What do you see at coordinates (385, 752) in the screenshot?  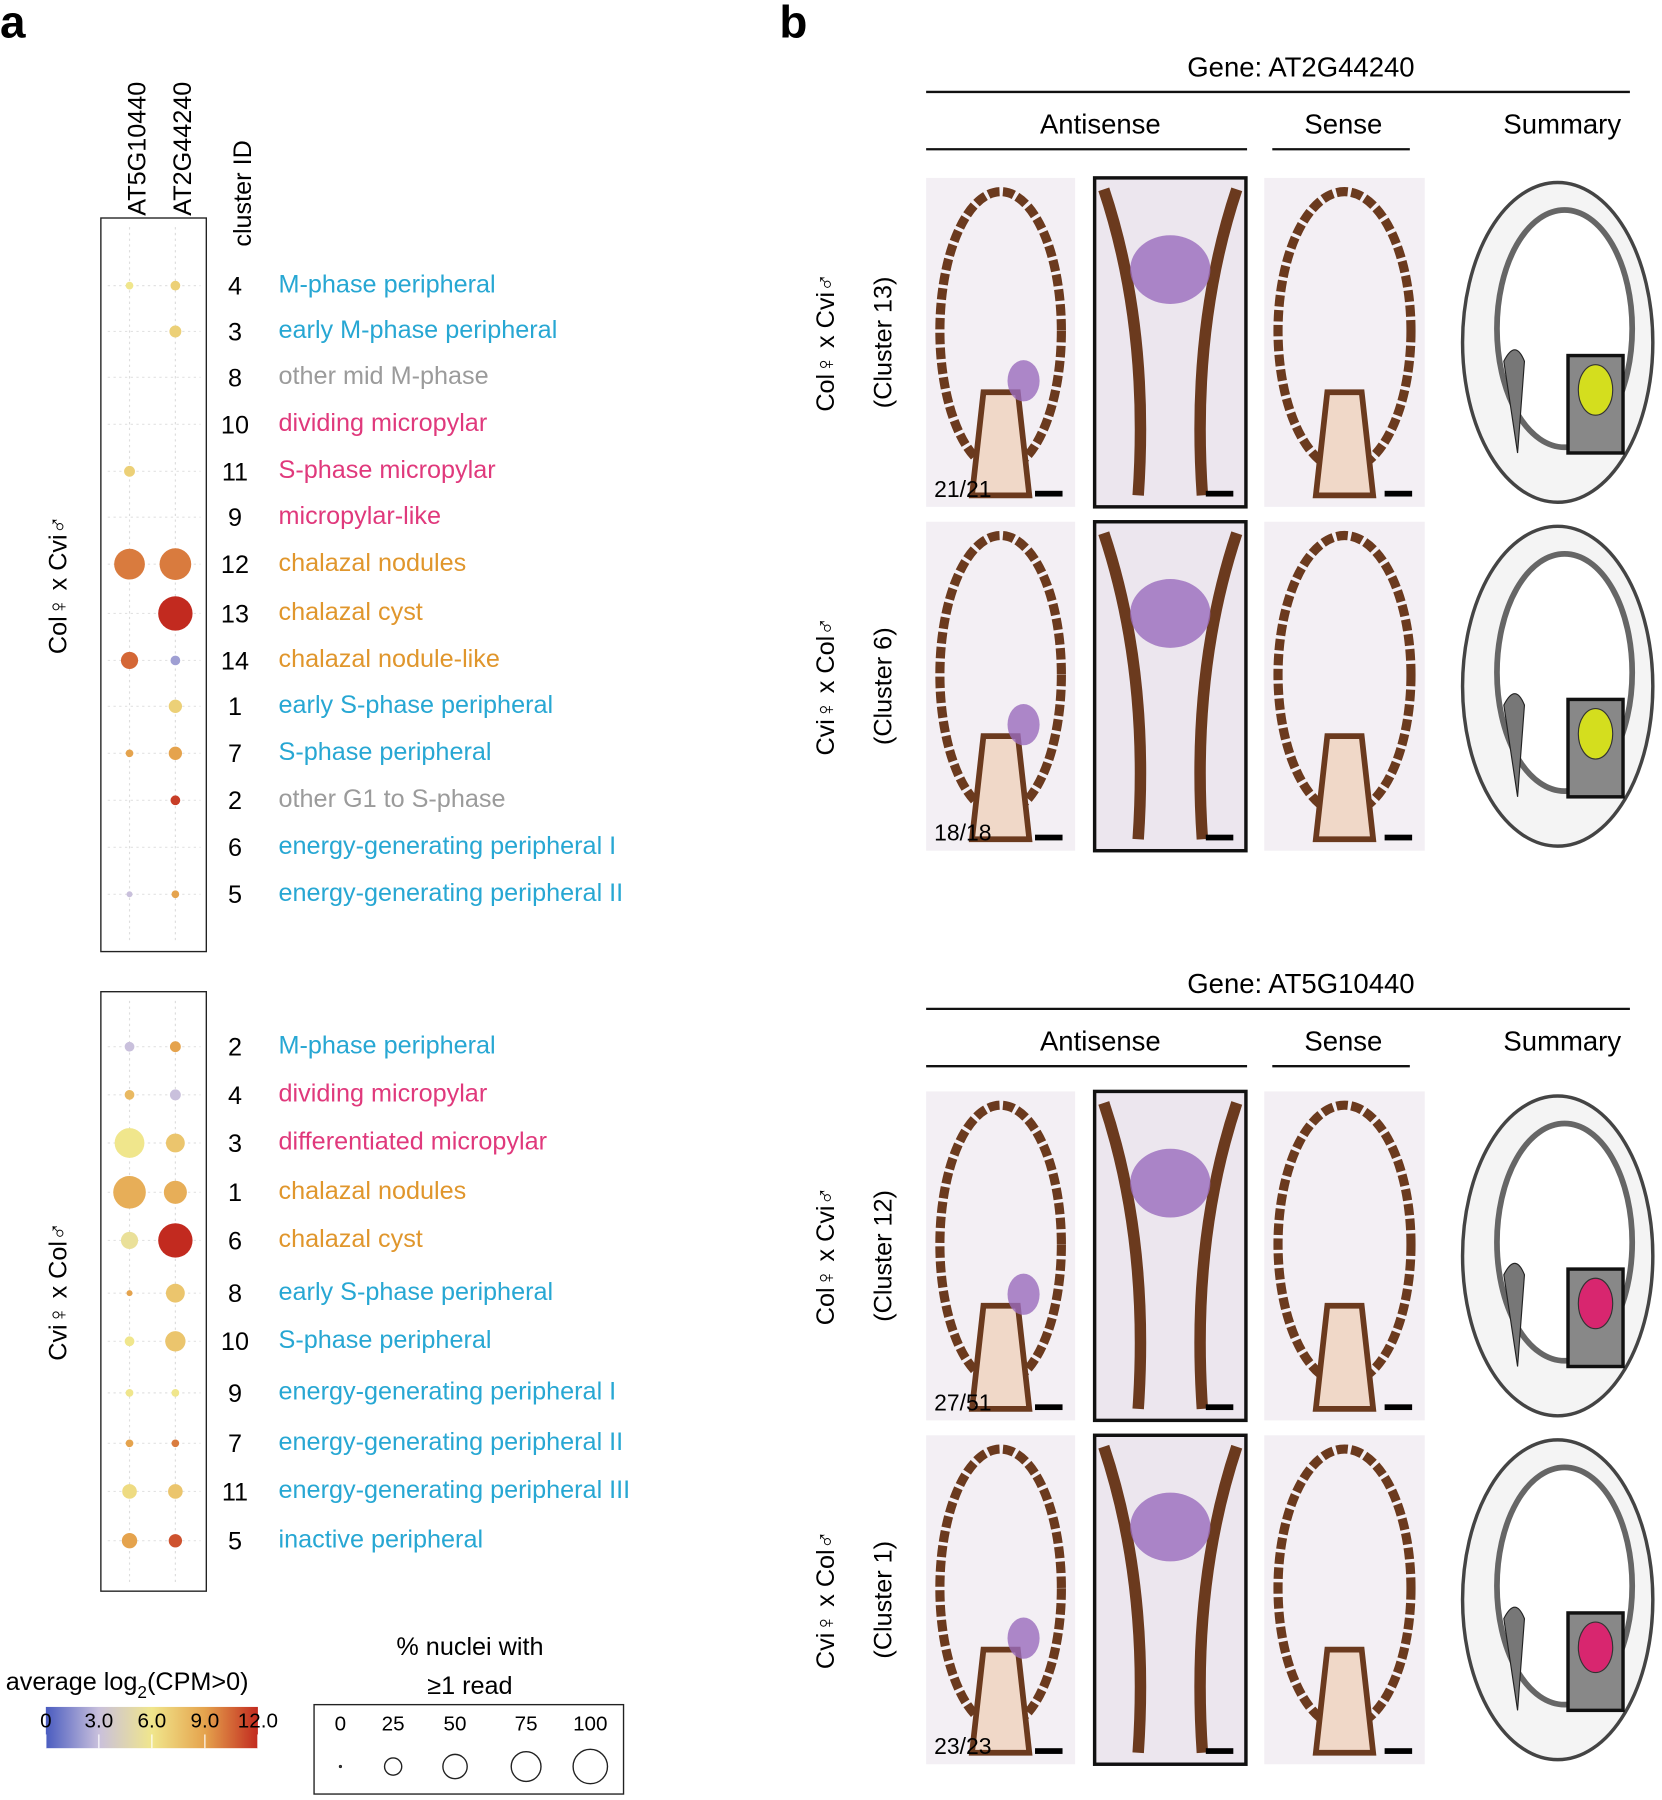 I see `cluster-name: S-phase peripheral` at bounding box center [385, 752].